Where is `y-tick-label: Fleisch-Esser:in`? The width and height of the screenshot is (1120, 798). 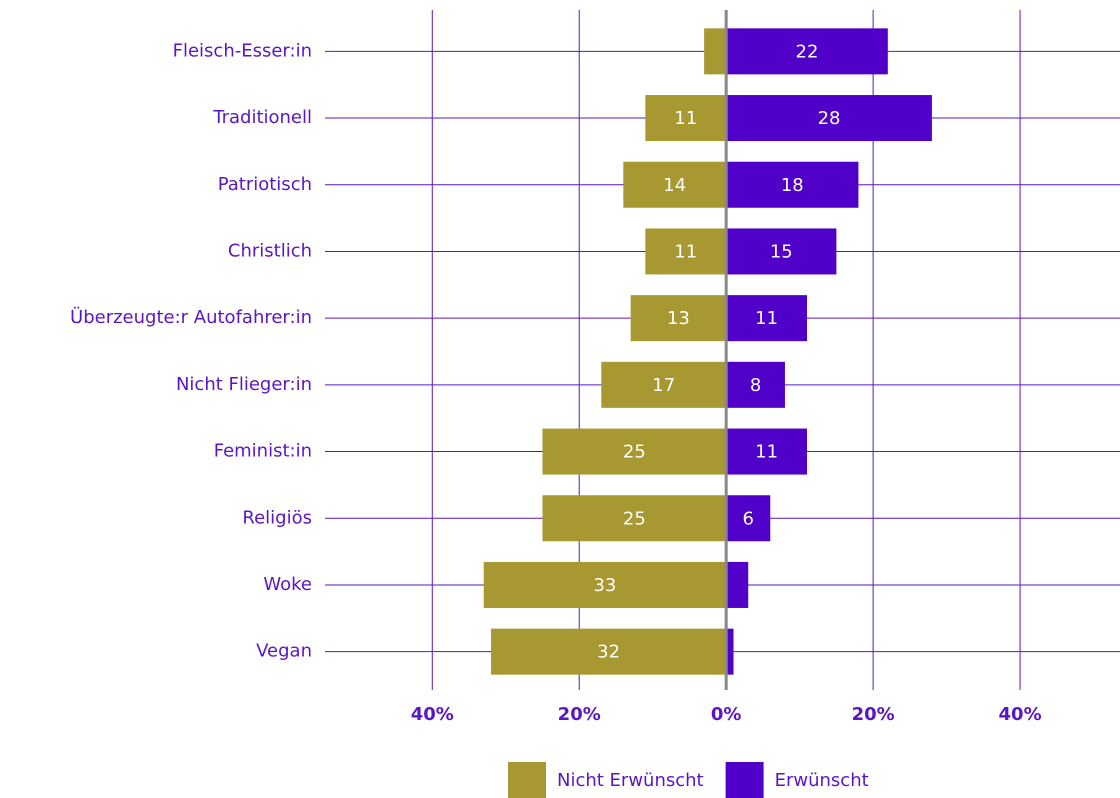 y-tick-label: Fleisch-Esser:in is located at coordinates (242, 50).